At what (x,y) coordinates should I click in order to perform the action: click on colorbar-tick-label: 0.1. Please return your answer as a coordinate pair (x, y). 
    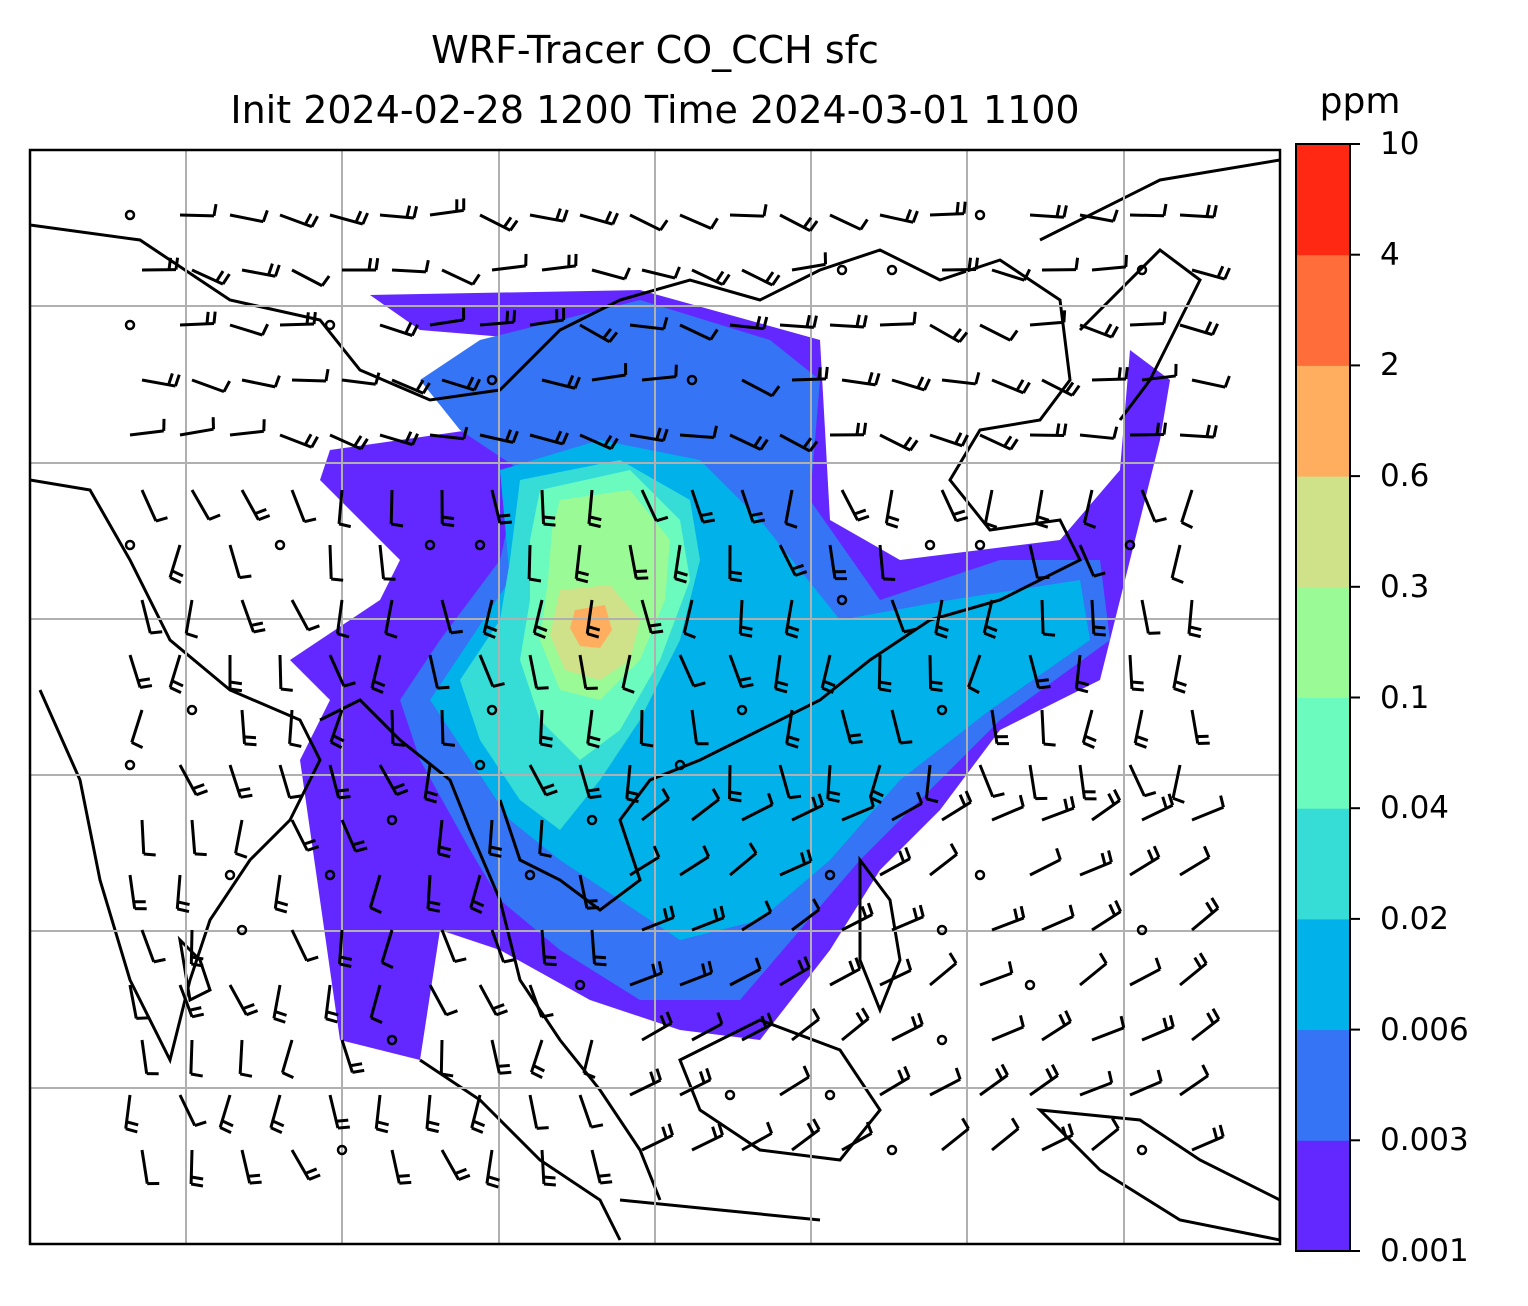
    Looking at the image, I should click on (1405, 697).